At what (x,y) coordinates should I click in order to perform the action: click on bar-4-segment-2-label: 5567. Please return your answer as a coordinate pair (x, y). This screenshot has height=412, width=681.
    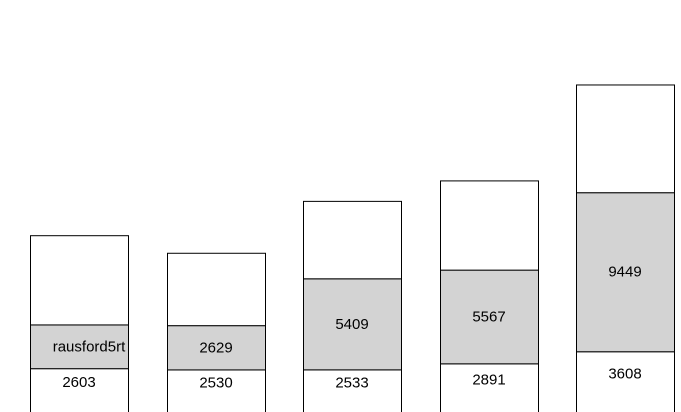
    Looking at the image, I should click on (488, 316).